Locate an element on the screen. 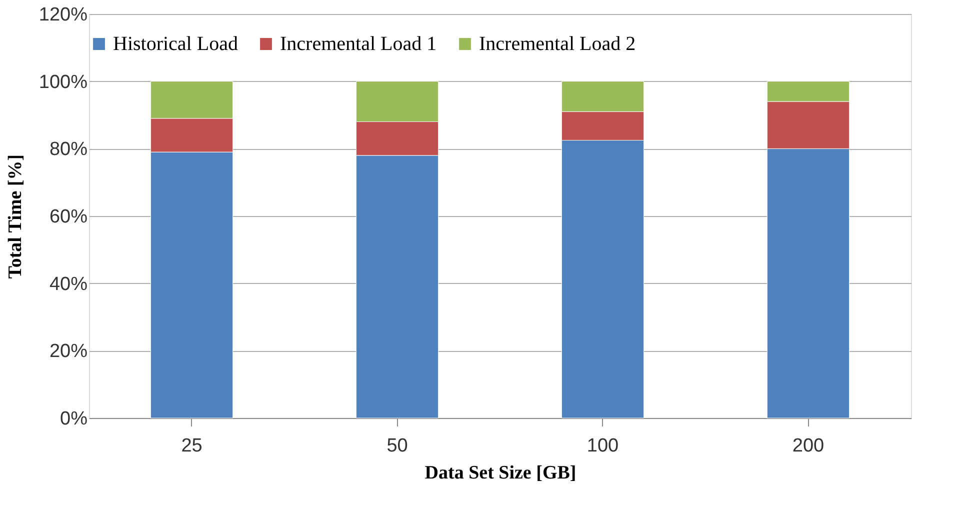 This screenshot has height=505, width=975. y-tick-label: 20% is located at coordinates (68, 351).